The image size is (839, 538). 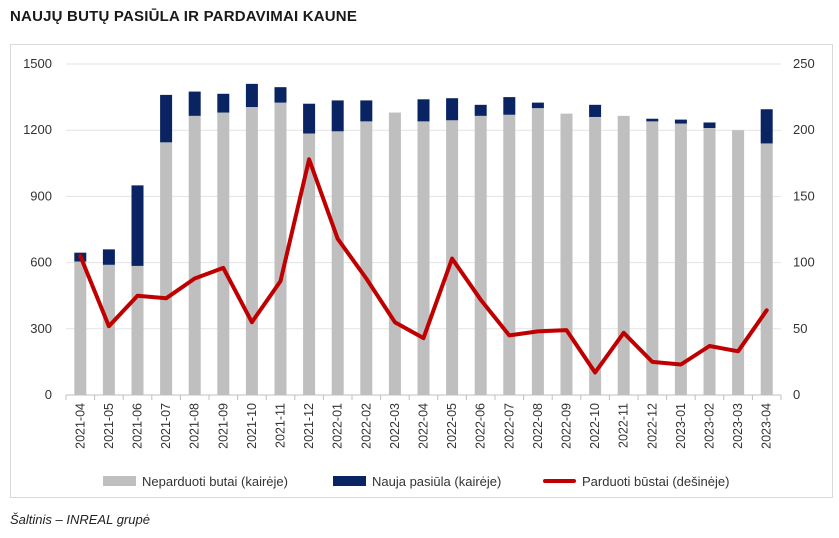 I want to click on y-left-tick-label: 900, so click(x=41, y=195).